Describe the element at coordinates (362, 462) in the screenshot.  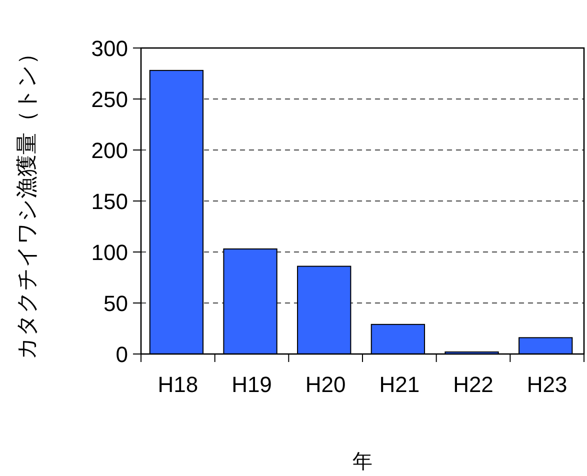
I see `x-axis-title: 年` at that location.